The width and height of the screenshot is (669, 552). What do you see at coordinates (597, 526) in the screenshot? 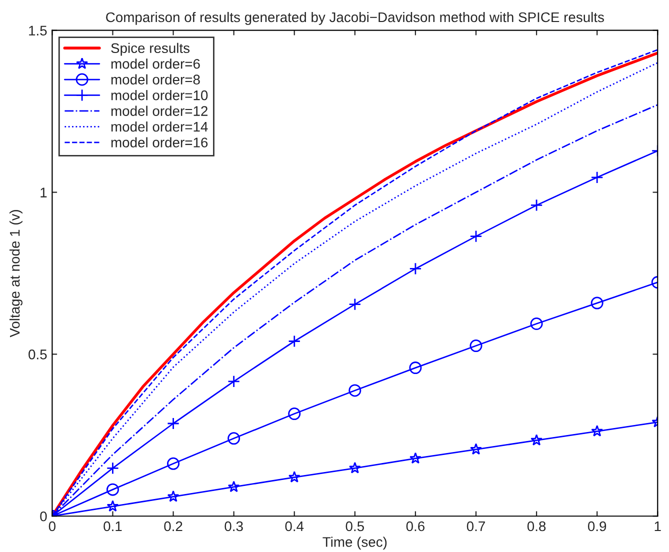
I see `x-tick-label: 0.9` at bounding box center [597, 526].